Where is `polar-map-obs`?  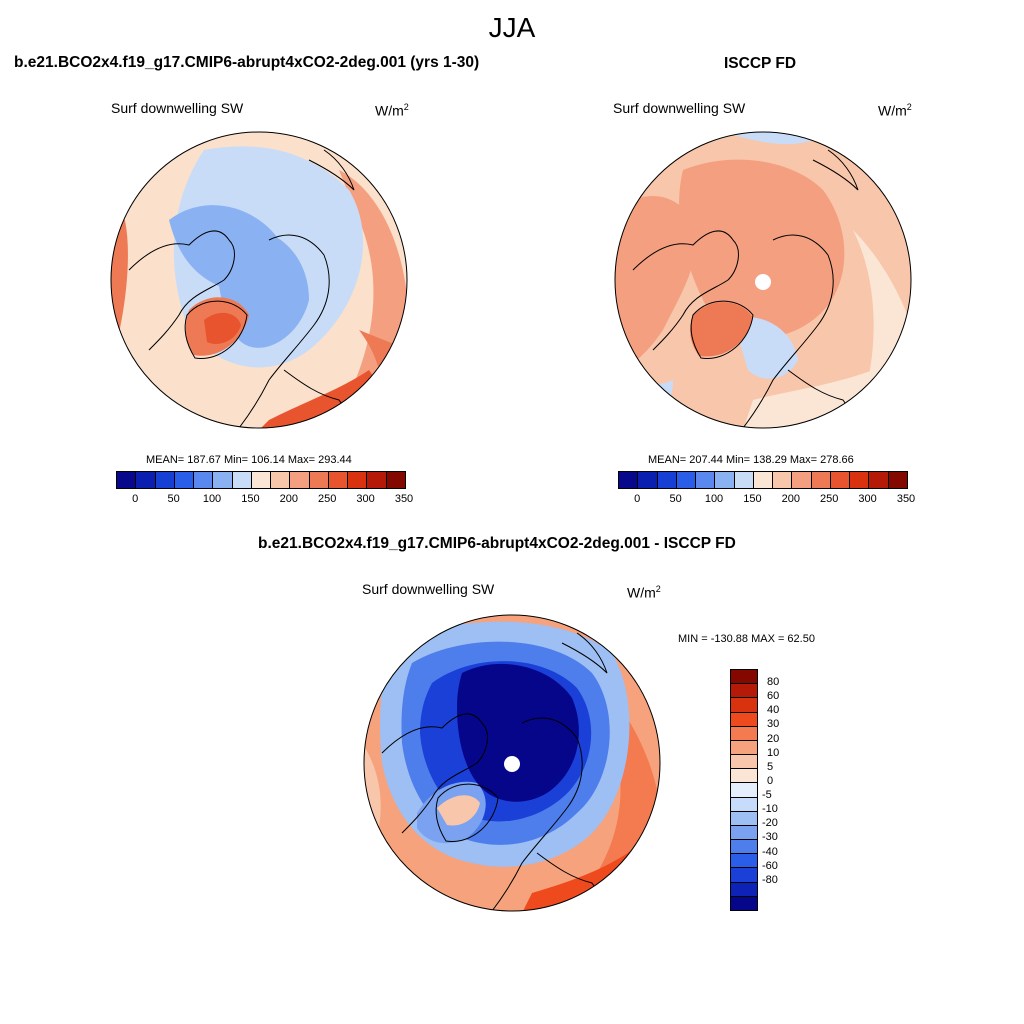 polar-map-obs is located at coordinates (763, 280).